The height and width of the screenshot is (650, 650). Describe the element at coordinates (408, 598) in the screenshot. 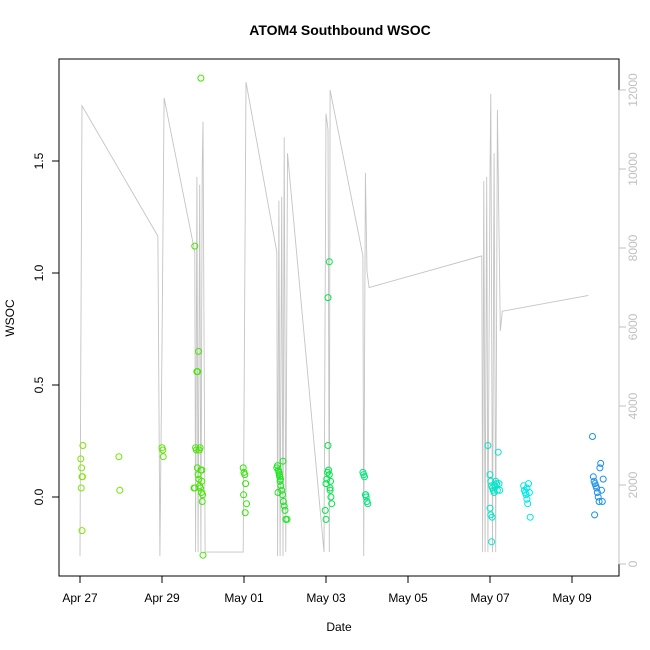

I see `x-tick-label: May 05` at that location.